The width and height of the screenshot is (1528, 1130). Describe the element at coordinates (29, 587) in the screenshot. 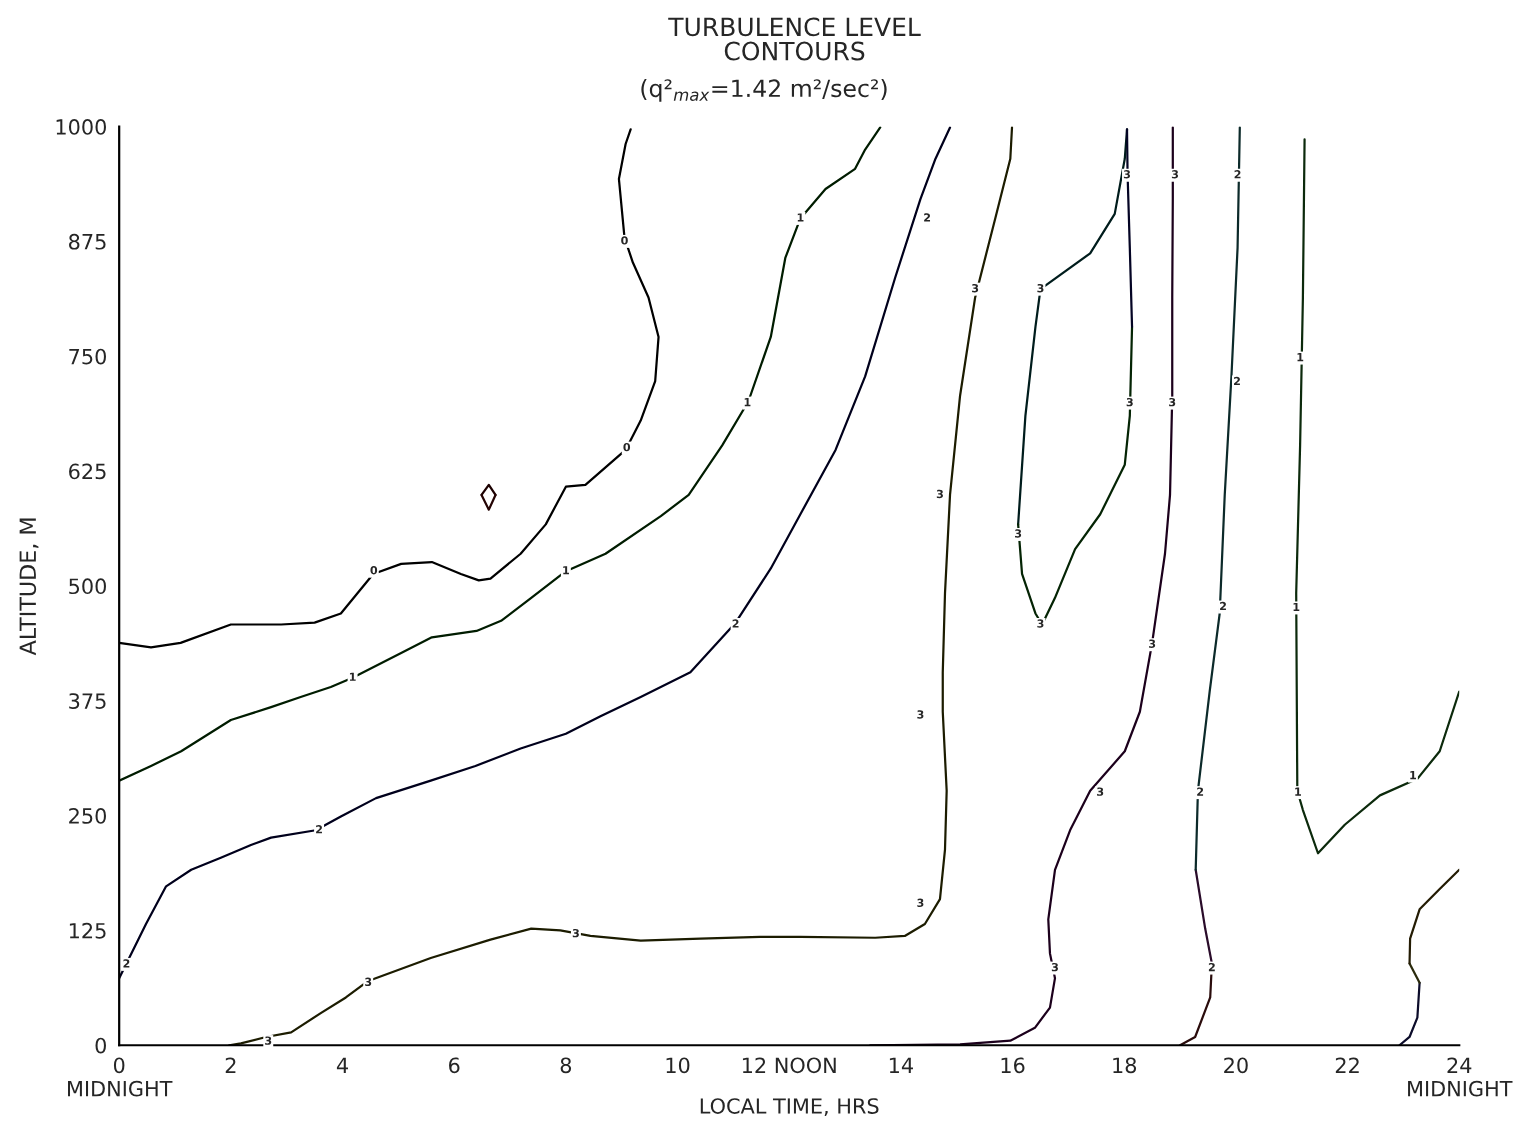

I see `y-axis-title: ALTITUDE, M` at that location.